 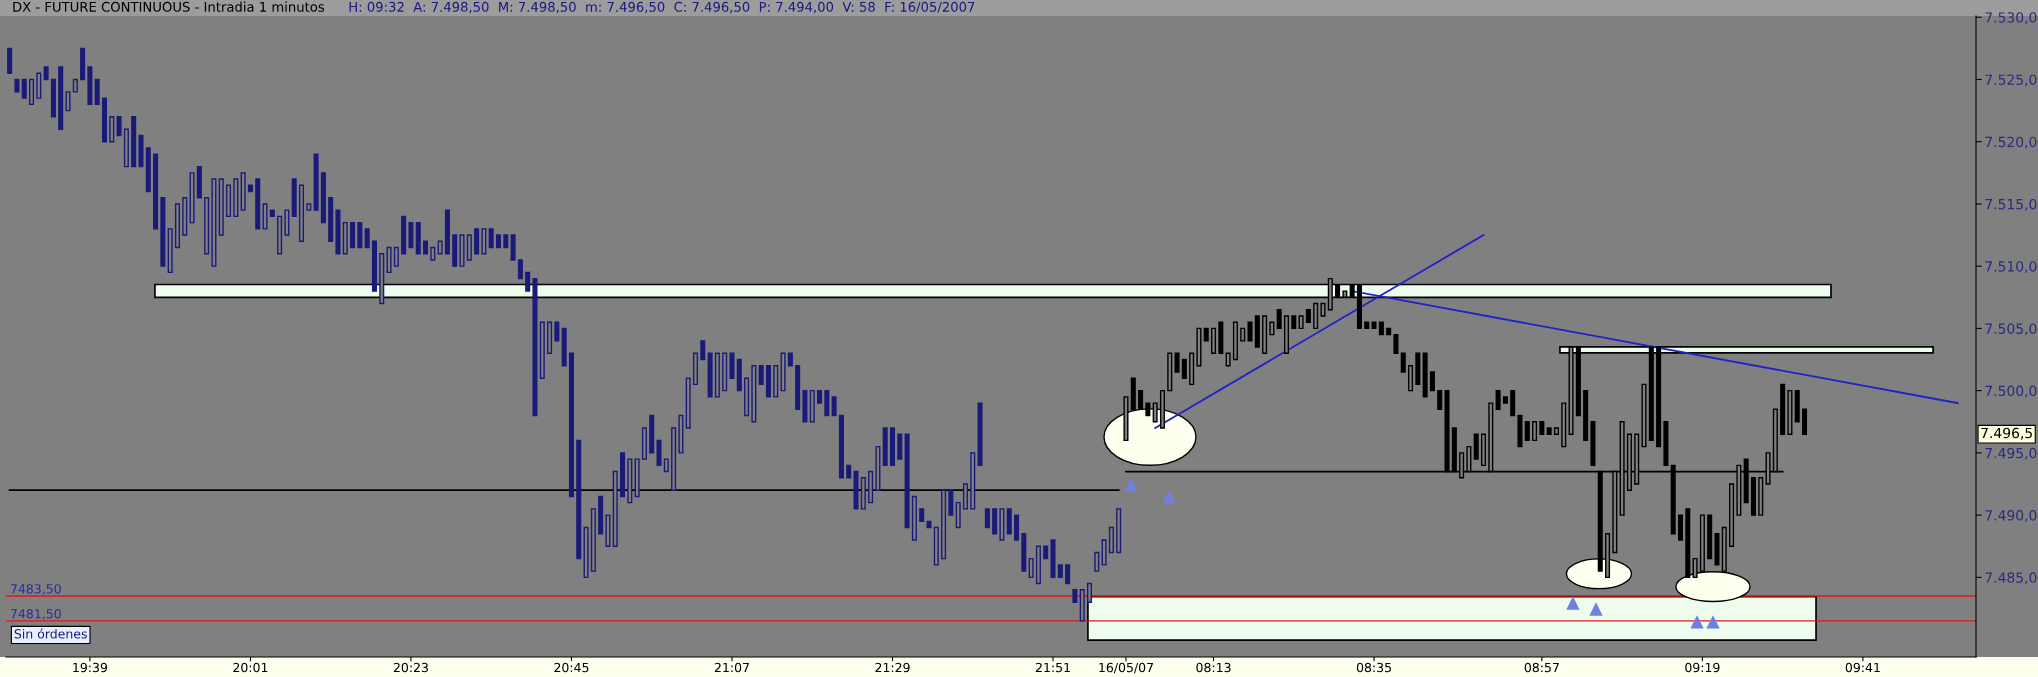 I want to click on x-tick-label: 08:13, so click(x=1213, y=667).